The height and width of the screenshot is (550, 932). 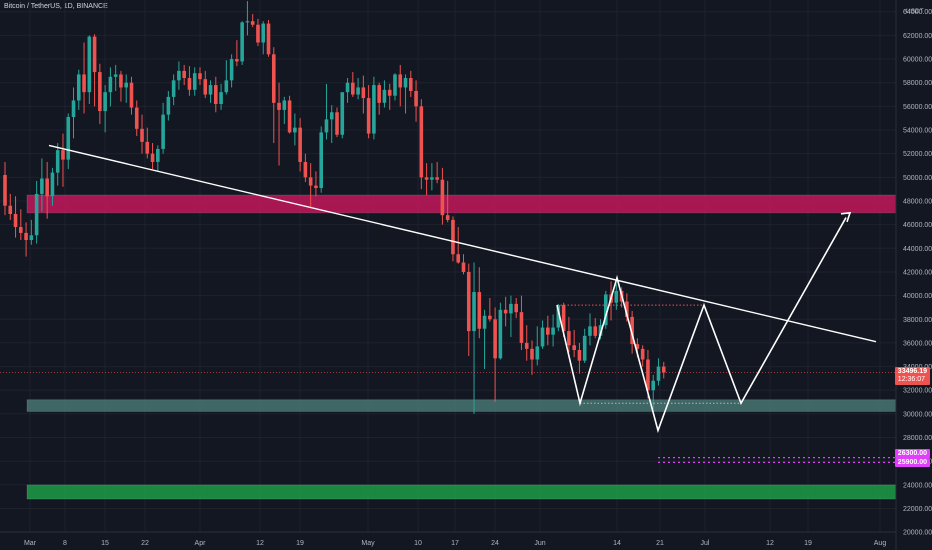 I want to click on x-tick-label: 10, so click(x=418, y=543).